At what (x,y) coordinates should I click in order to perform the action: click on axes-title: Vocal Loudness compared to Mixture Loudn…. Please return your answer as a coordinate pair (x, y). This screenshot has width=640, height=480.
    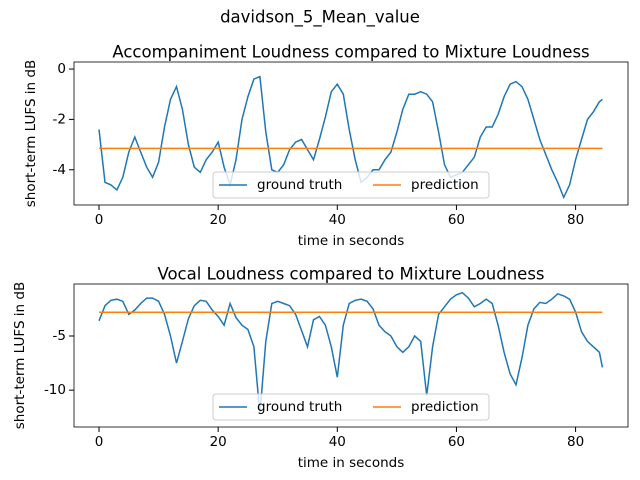
    Looking at the image, I should click on (350, 274).